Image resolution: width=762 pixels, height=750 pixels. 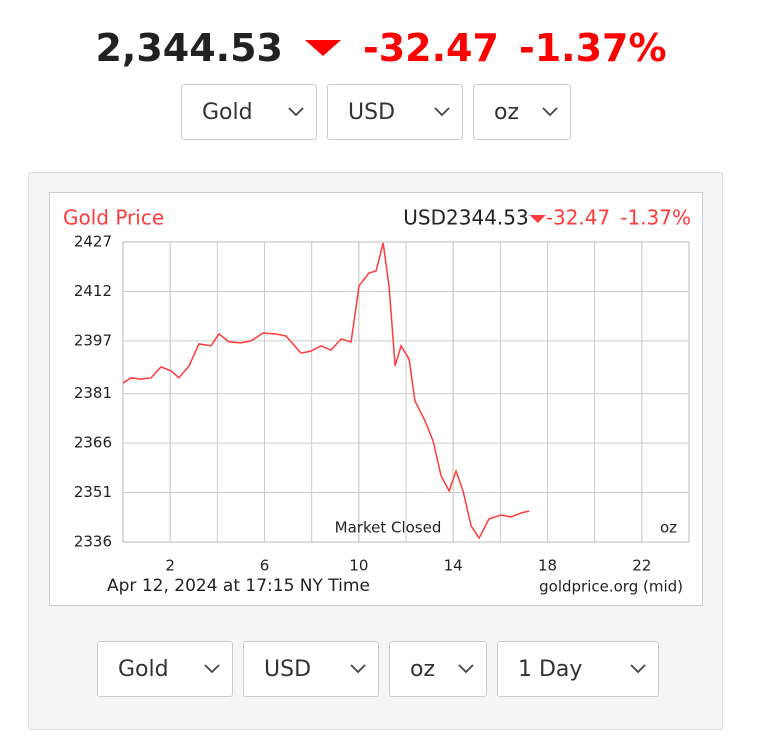 I want to click on header: 2,344.53 -32.47 -1.37%, so click(x=381, y=48).